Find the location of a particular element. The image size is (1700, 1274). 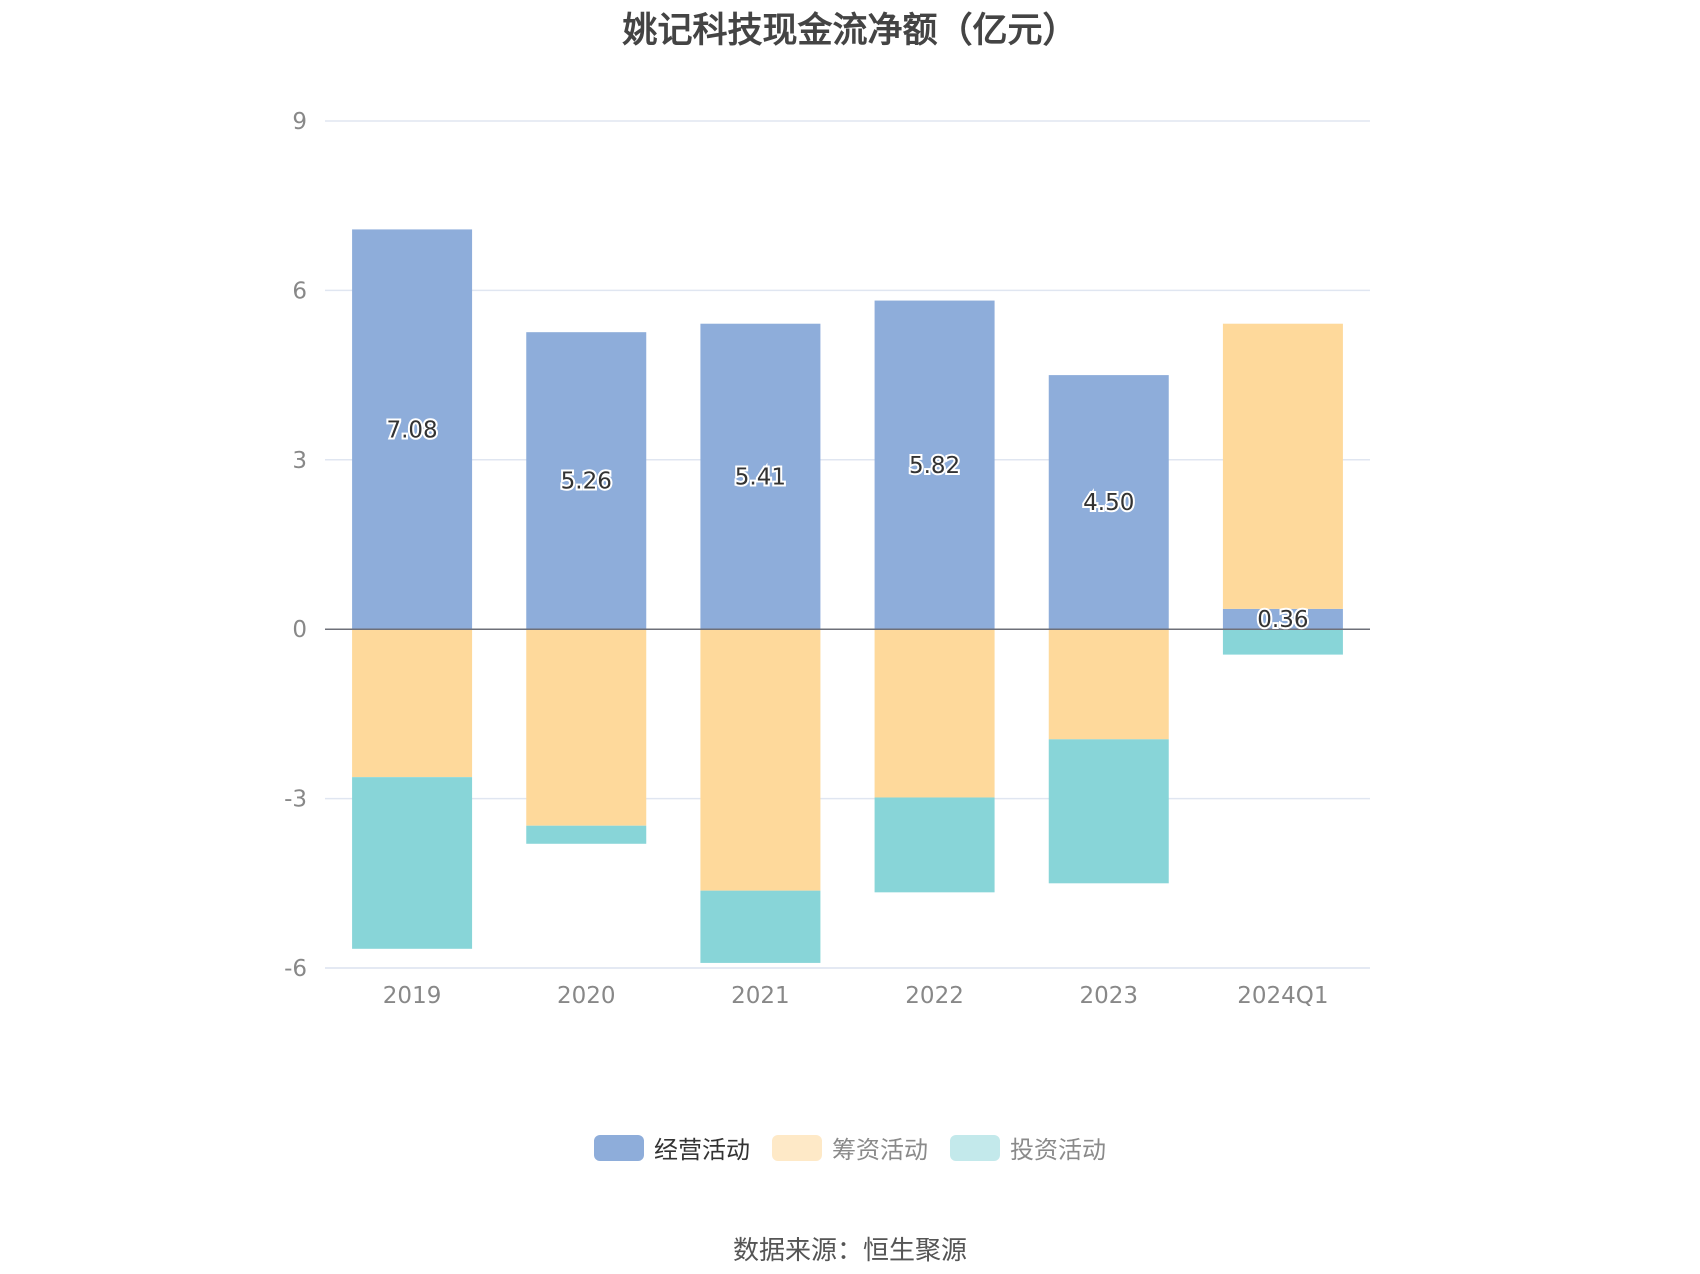

y-tick-label: 0 is located at coordinates (299, 630).